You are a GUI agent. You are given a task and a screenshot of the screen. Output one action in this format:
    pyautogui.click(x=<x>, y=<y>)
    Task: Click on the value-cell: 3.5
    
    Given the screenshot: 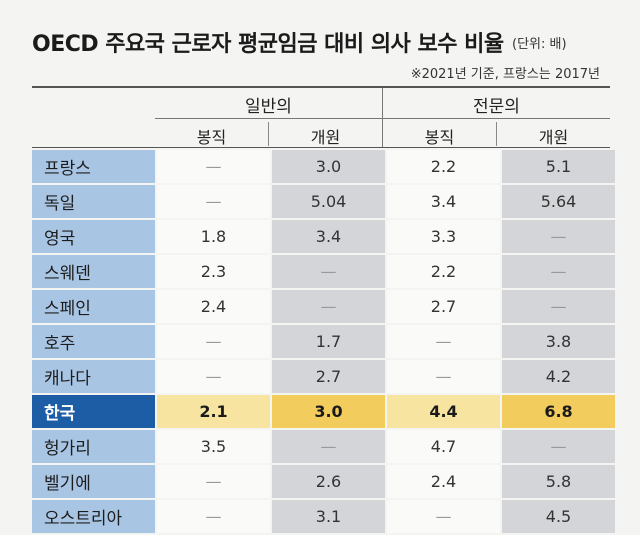 What is the action you would take?
    pyautogui.click(x=213, y=446)
    